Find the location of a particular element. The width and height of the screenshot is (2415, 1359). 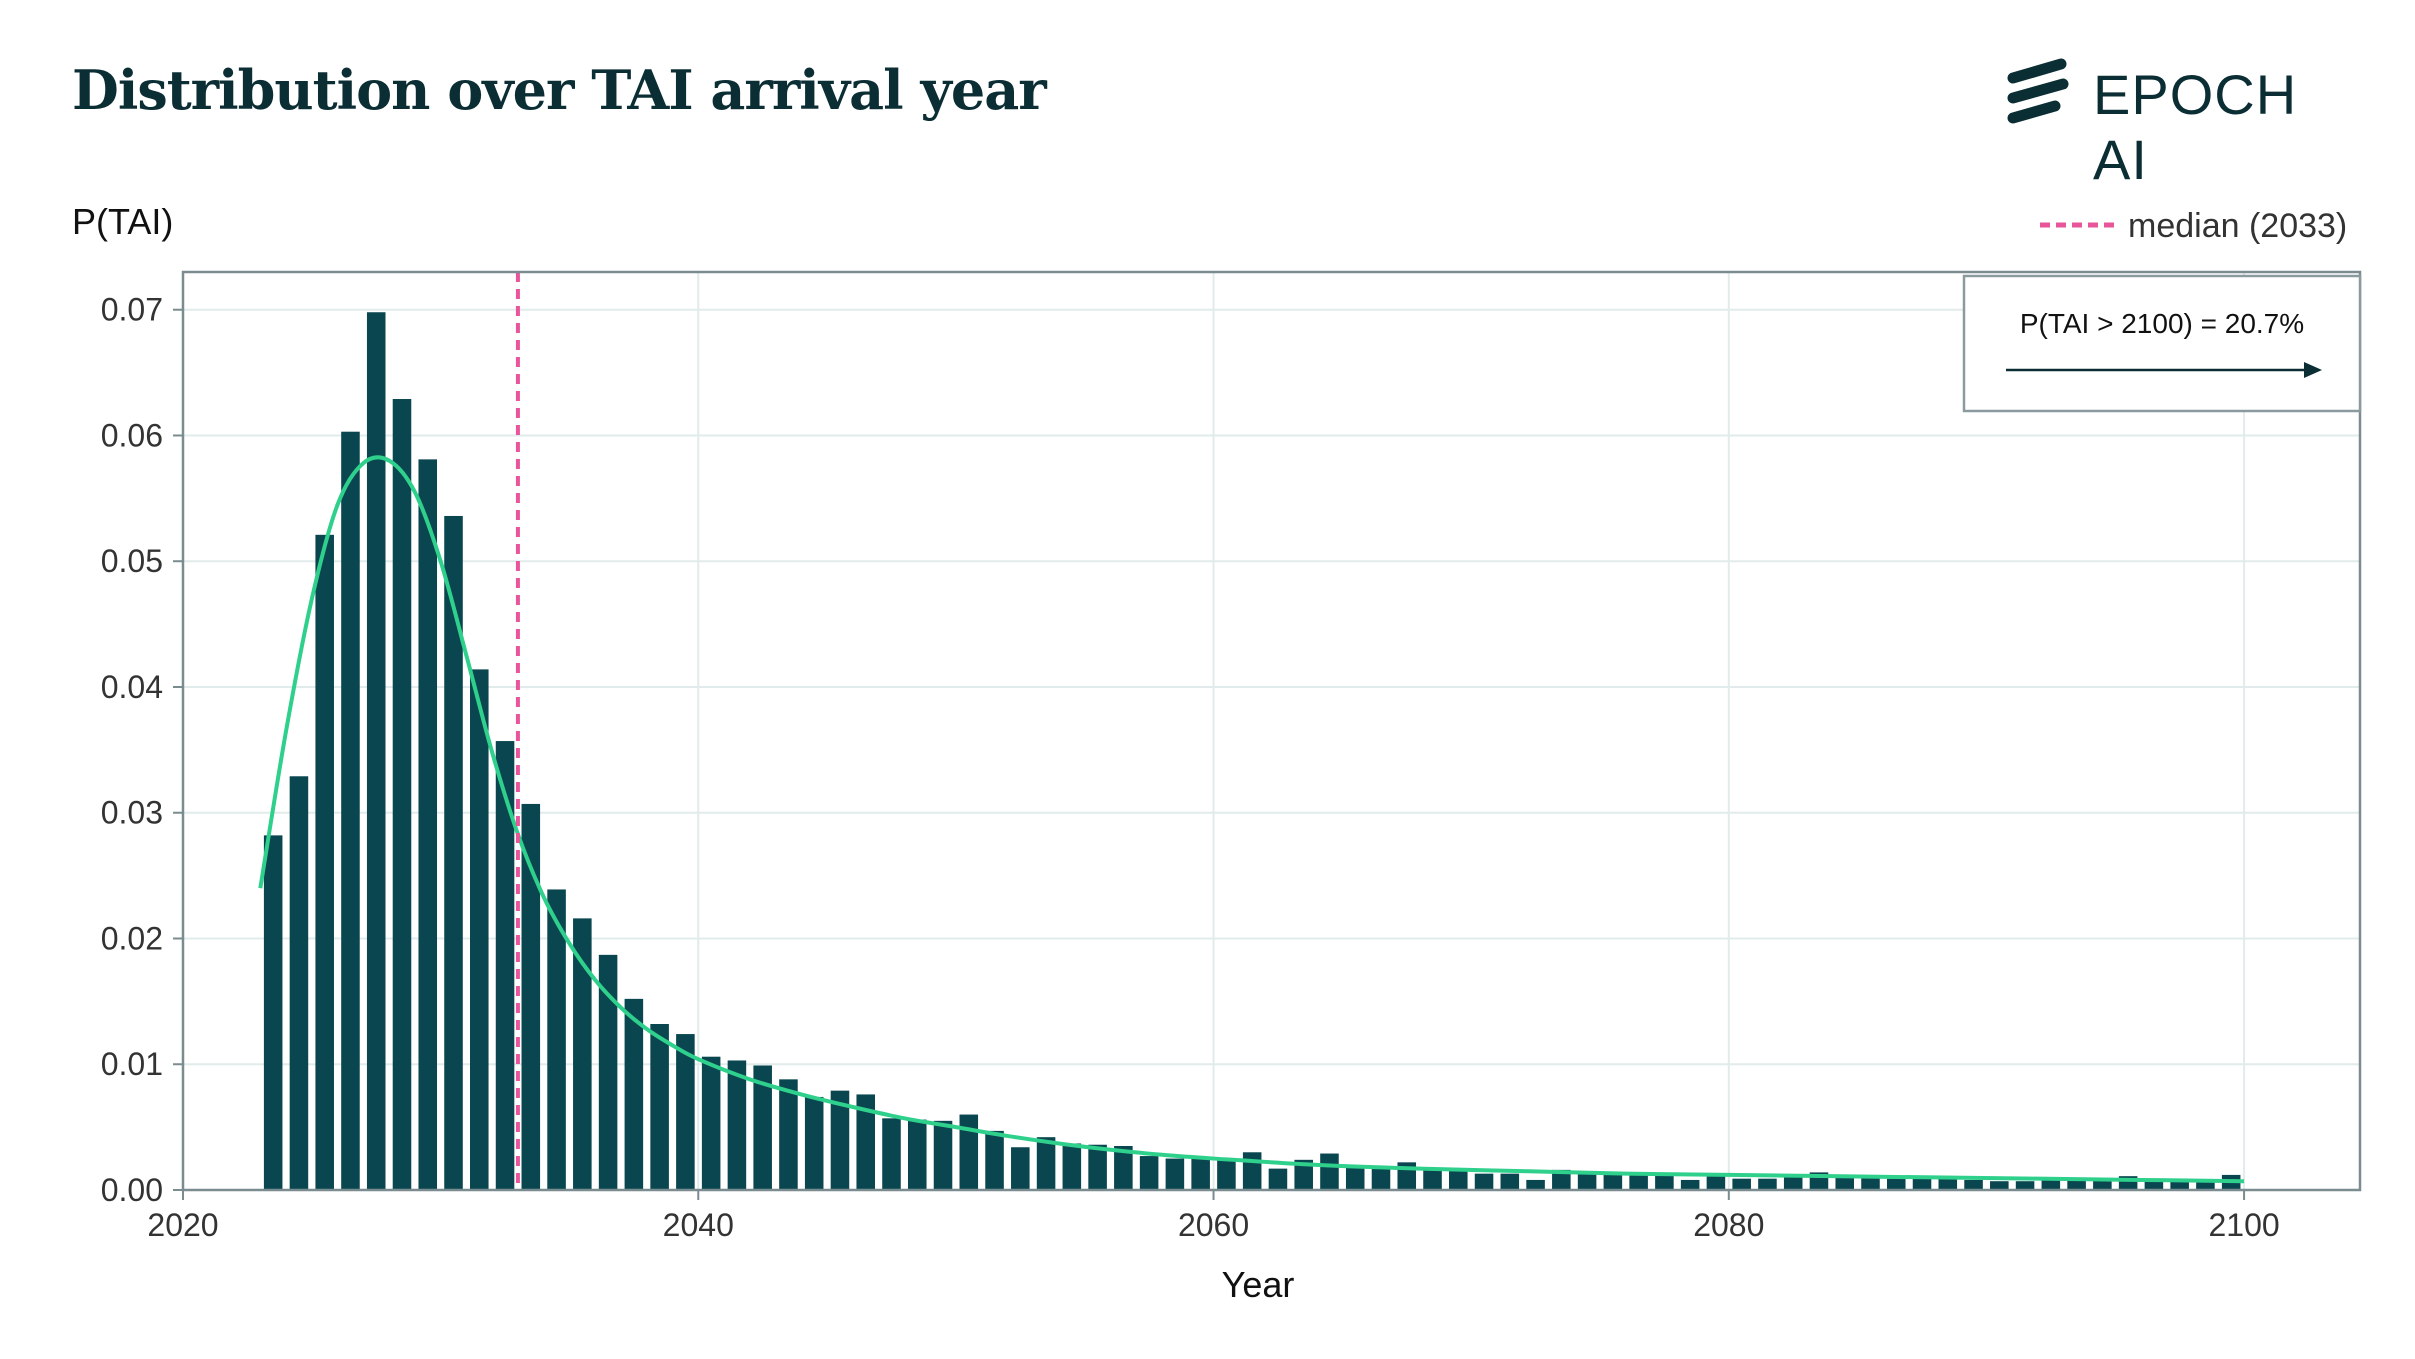

y-axis-ticks: 0.00 0.01 0.02 0.03 0.04 0.05 0.06 0.07 is located at coordinates (142, 750).